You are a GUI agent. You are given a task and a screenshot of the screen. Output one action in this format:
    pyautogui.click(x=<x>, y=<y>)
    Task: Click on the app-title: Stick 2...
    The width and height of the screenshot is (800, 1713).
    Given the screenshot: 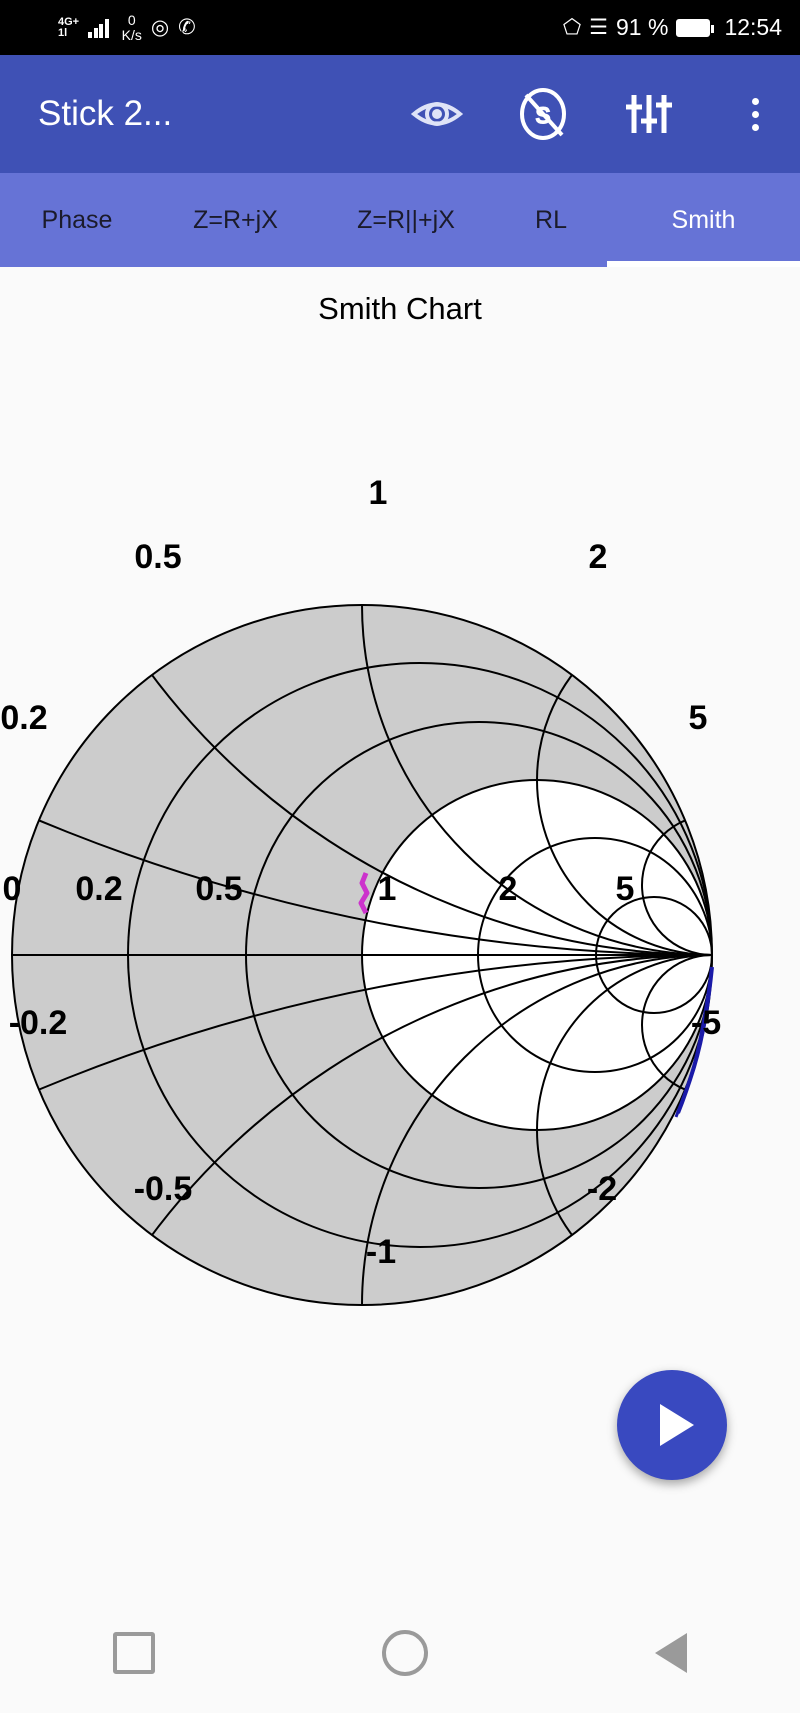 What is the action you would take?
    pyautogui.click(x=105, y=113)
    